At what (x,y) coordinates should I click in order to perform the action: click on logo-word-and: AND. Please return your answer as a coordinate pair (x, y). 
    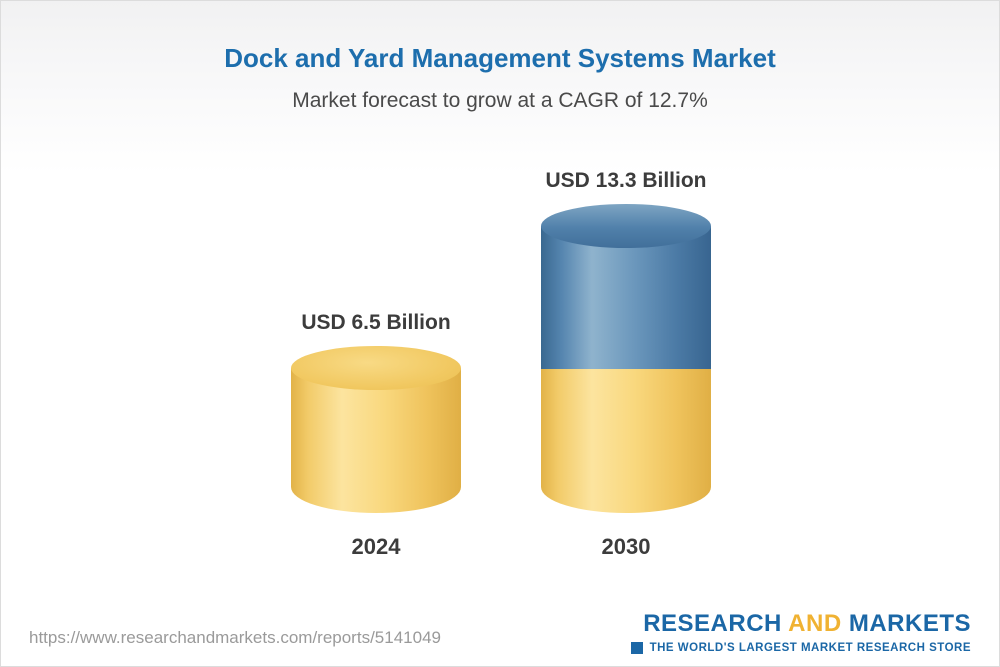
    Looking at the image, I should click on (815, 623).